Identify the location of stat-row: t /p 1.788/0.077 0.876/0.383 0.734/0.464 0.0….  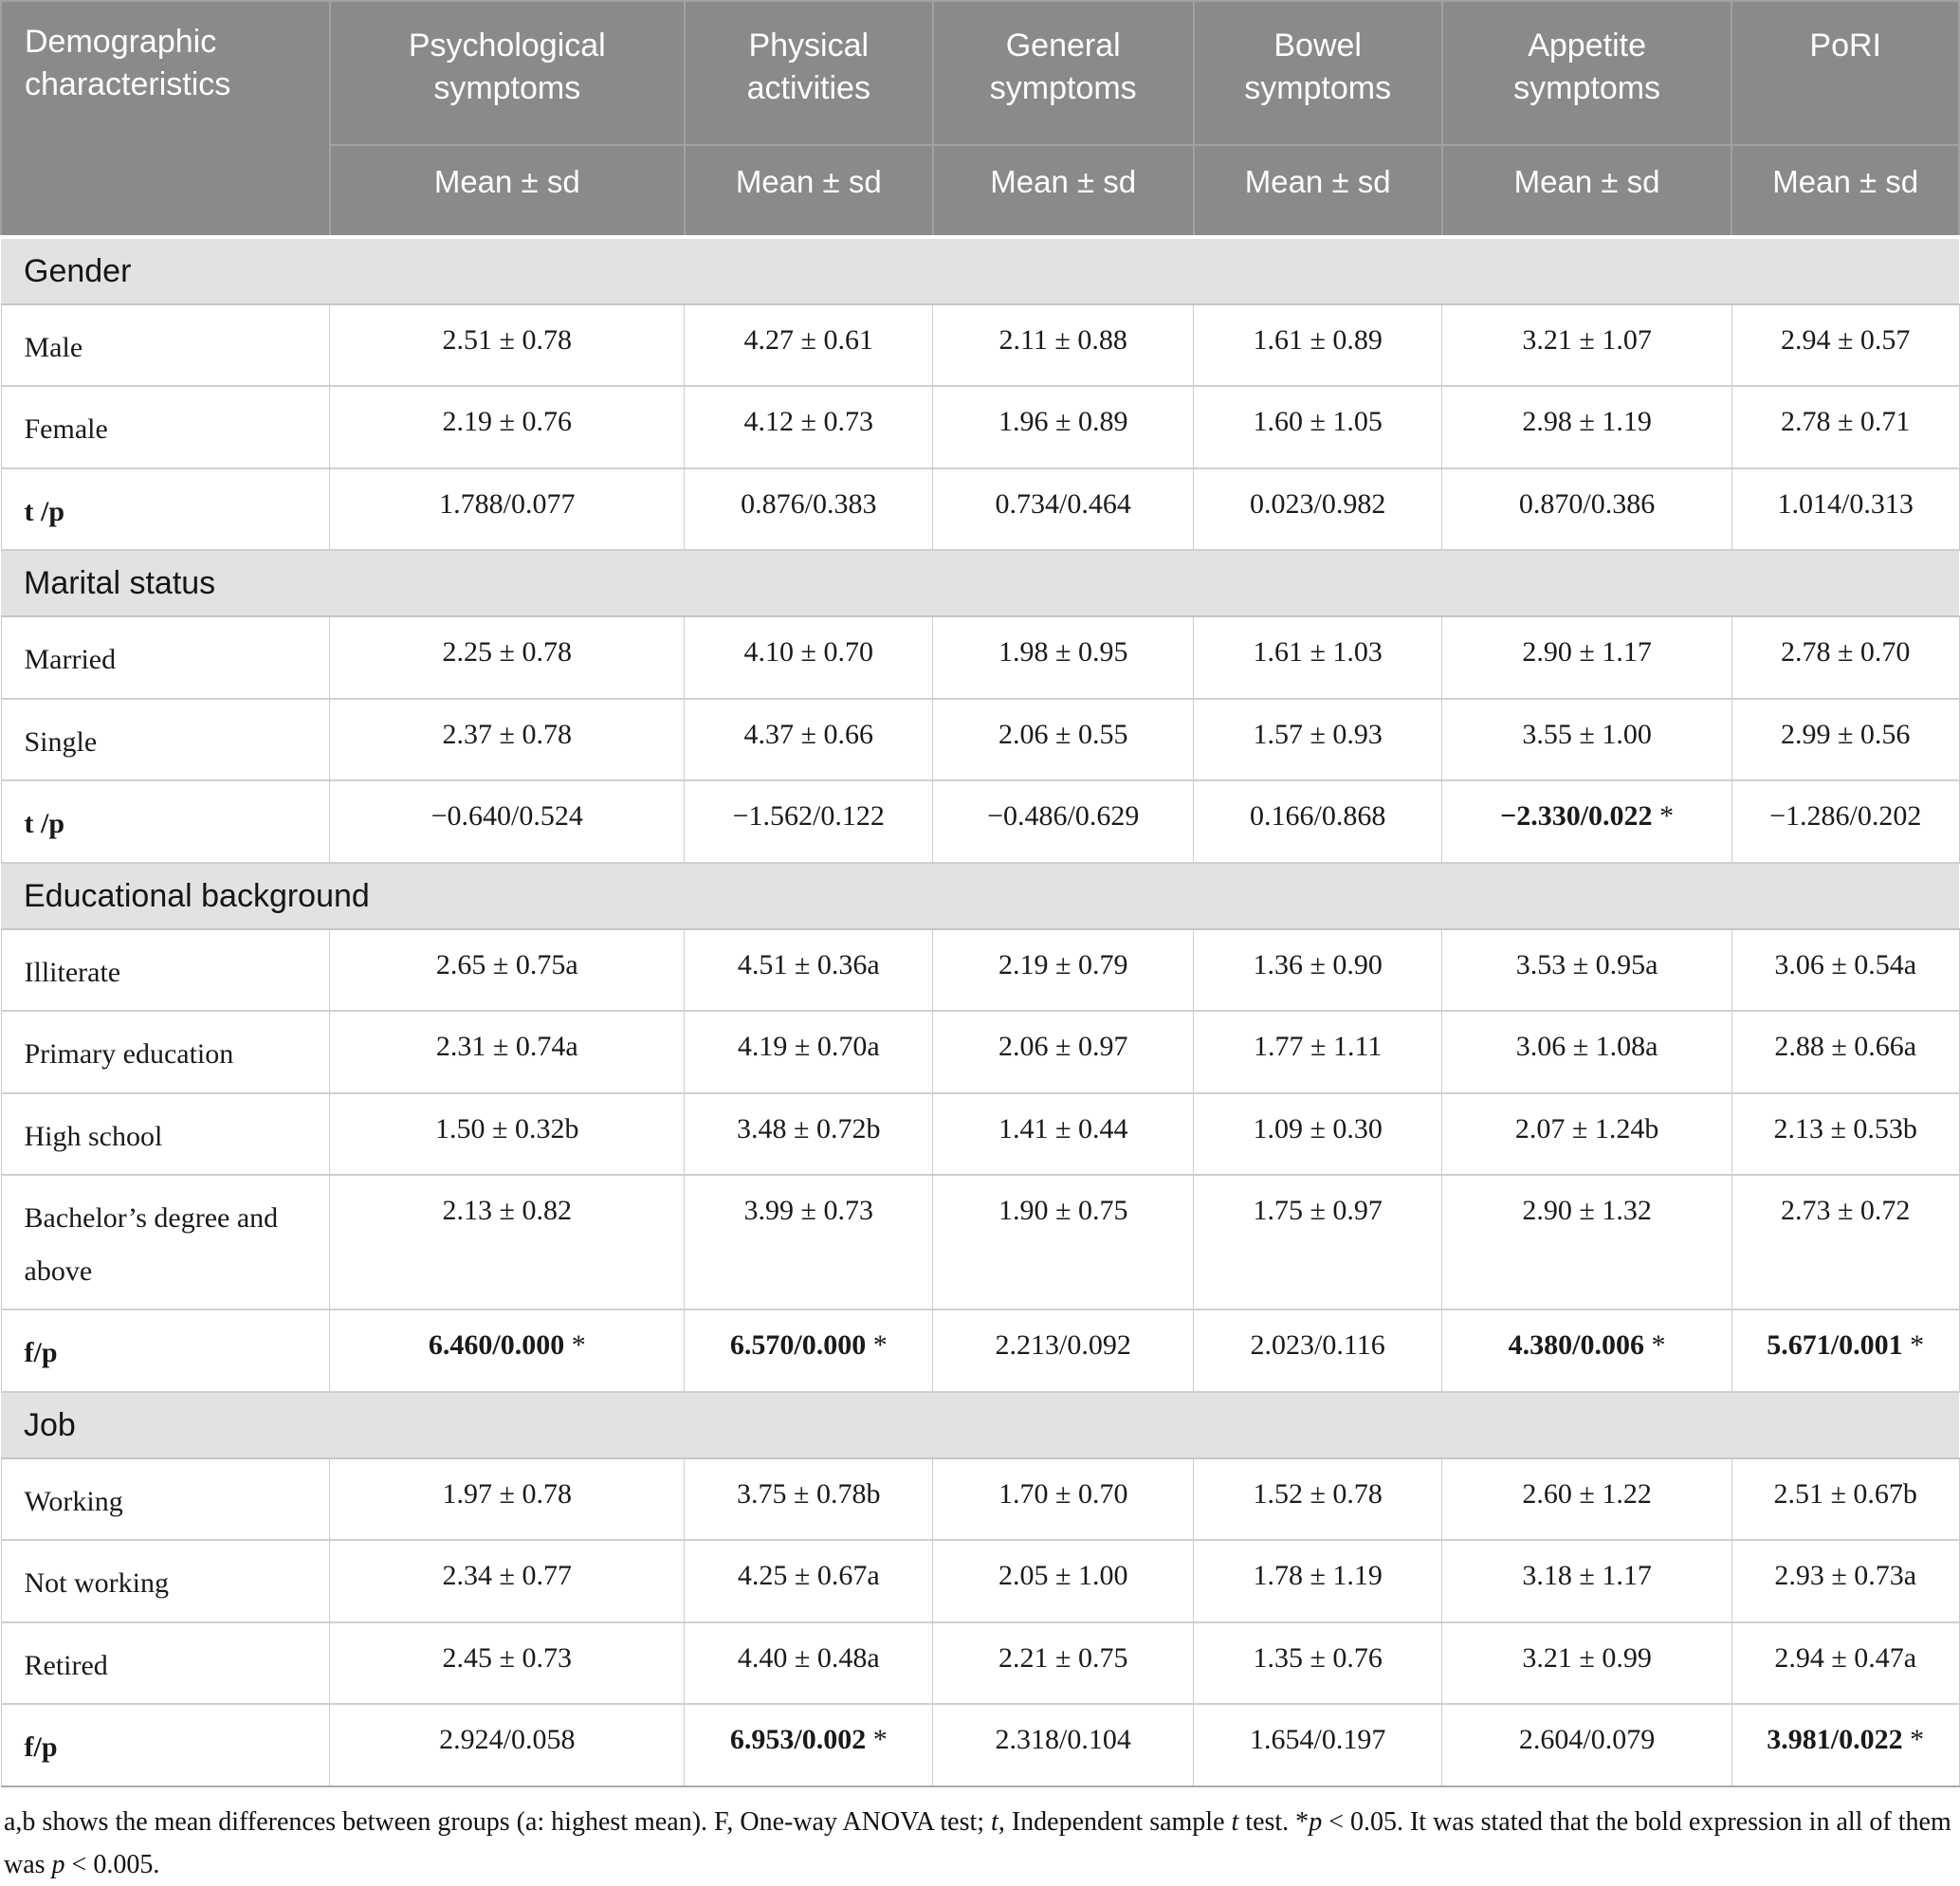
(980, 509).